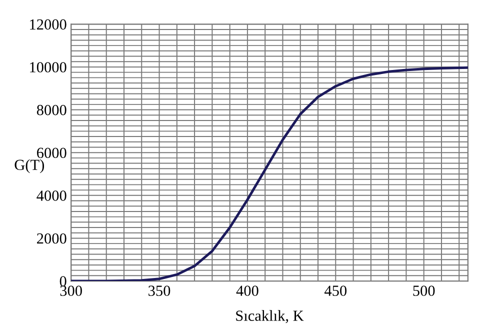 The image size is (477, 331). Describe the element at coordinates (51, 195) in the screenshot. I see `y-tick-label: 4000` at that location.